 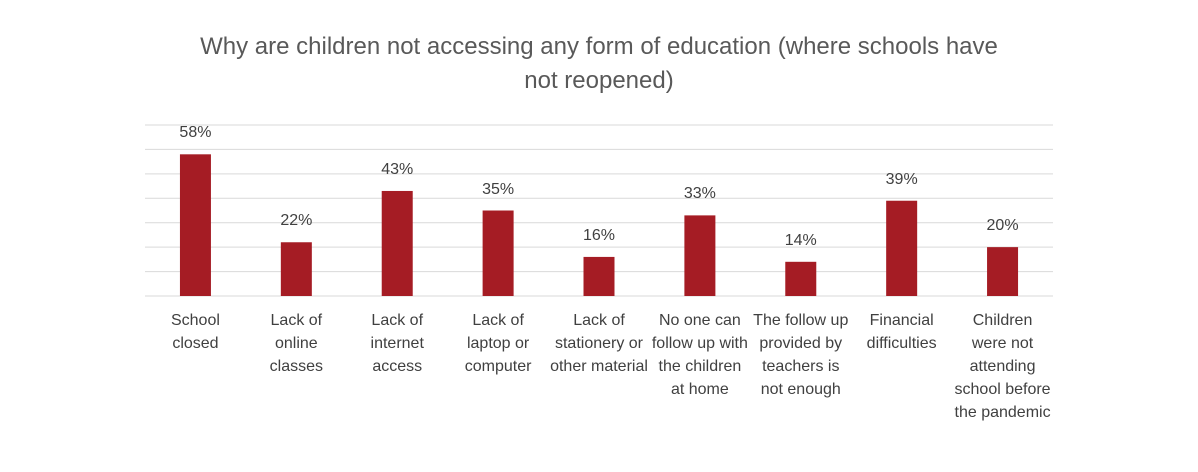 I want to click on value-label: 35%, so click(x=498, y=189).